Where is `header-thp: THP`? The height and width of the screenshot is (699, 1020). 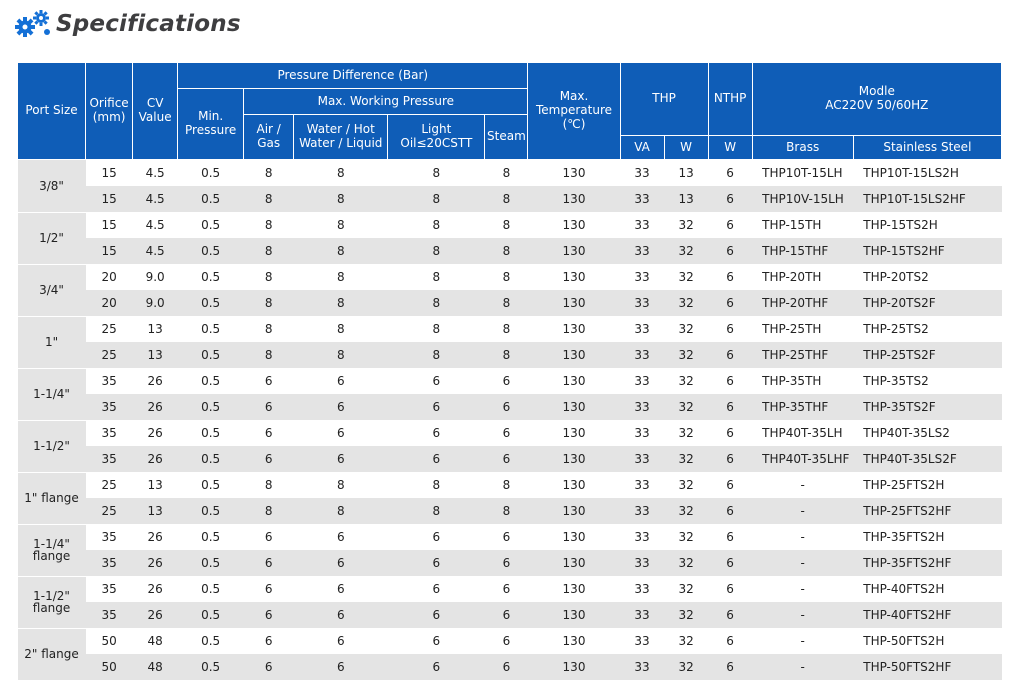 header-thp: THP is located at coordinates (664, 99).